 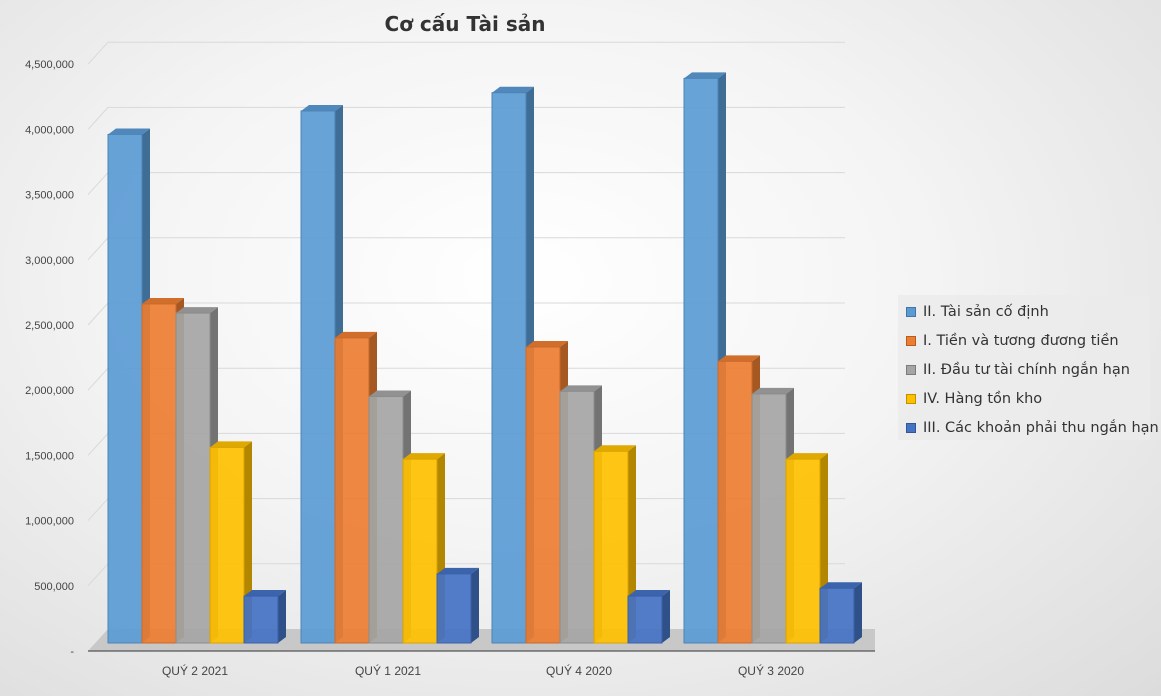 I want to click on legend-label: II. Tài sản cố định, so click(x=986, y=311).